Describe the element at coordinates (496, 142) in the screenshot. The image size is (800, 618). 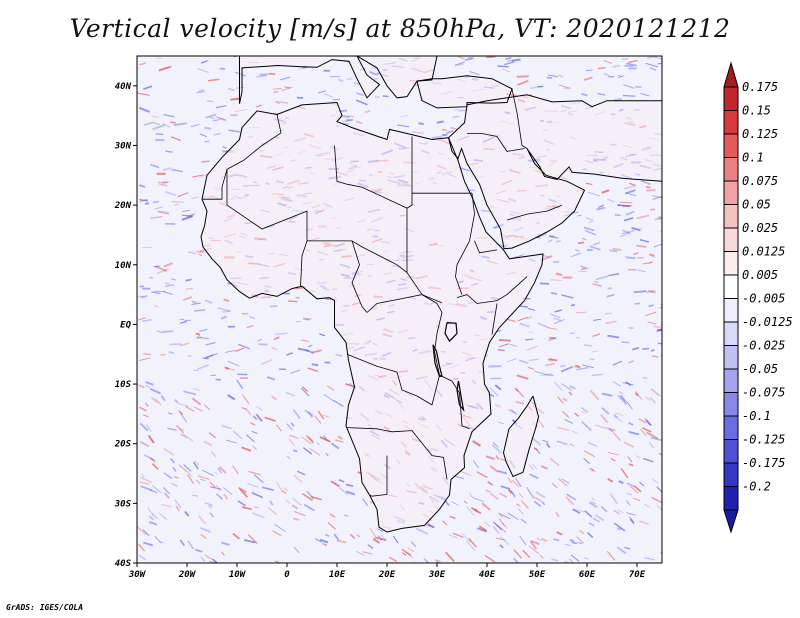
I see `country-border` at that location.